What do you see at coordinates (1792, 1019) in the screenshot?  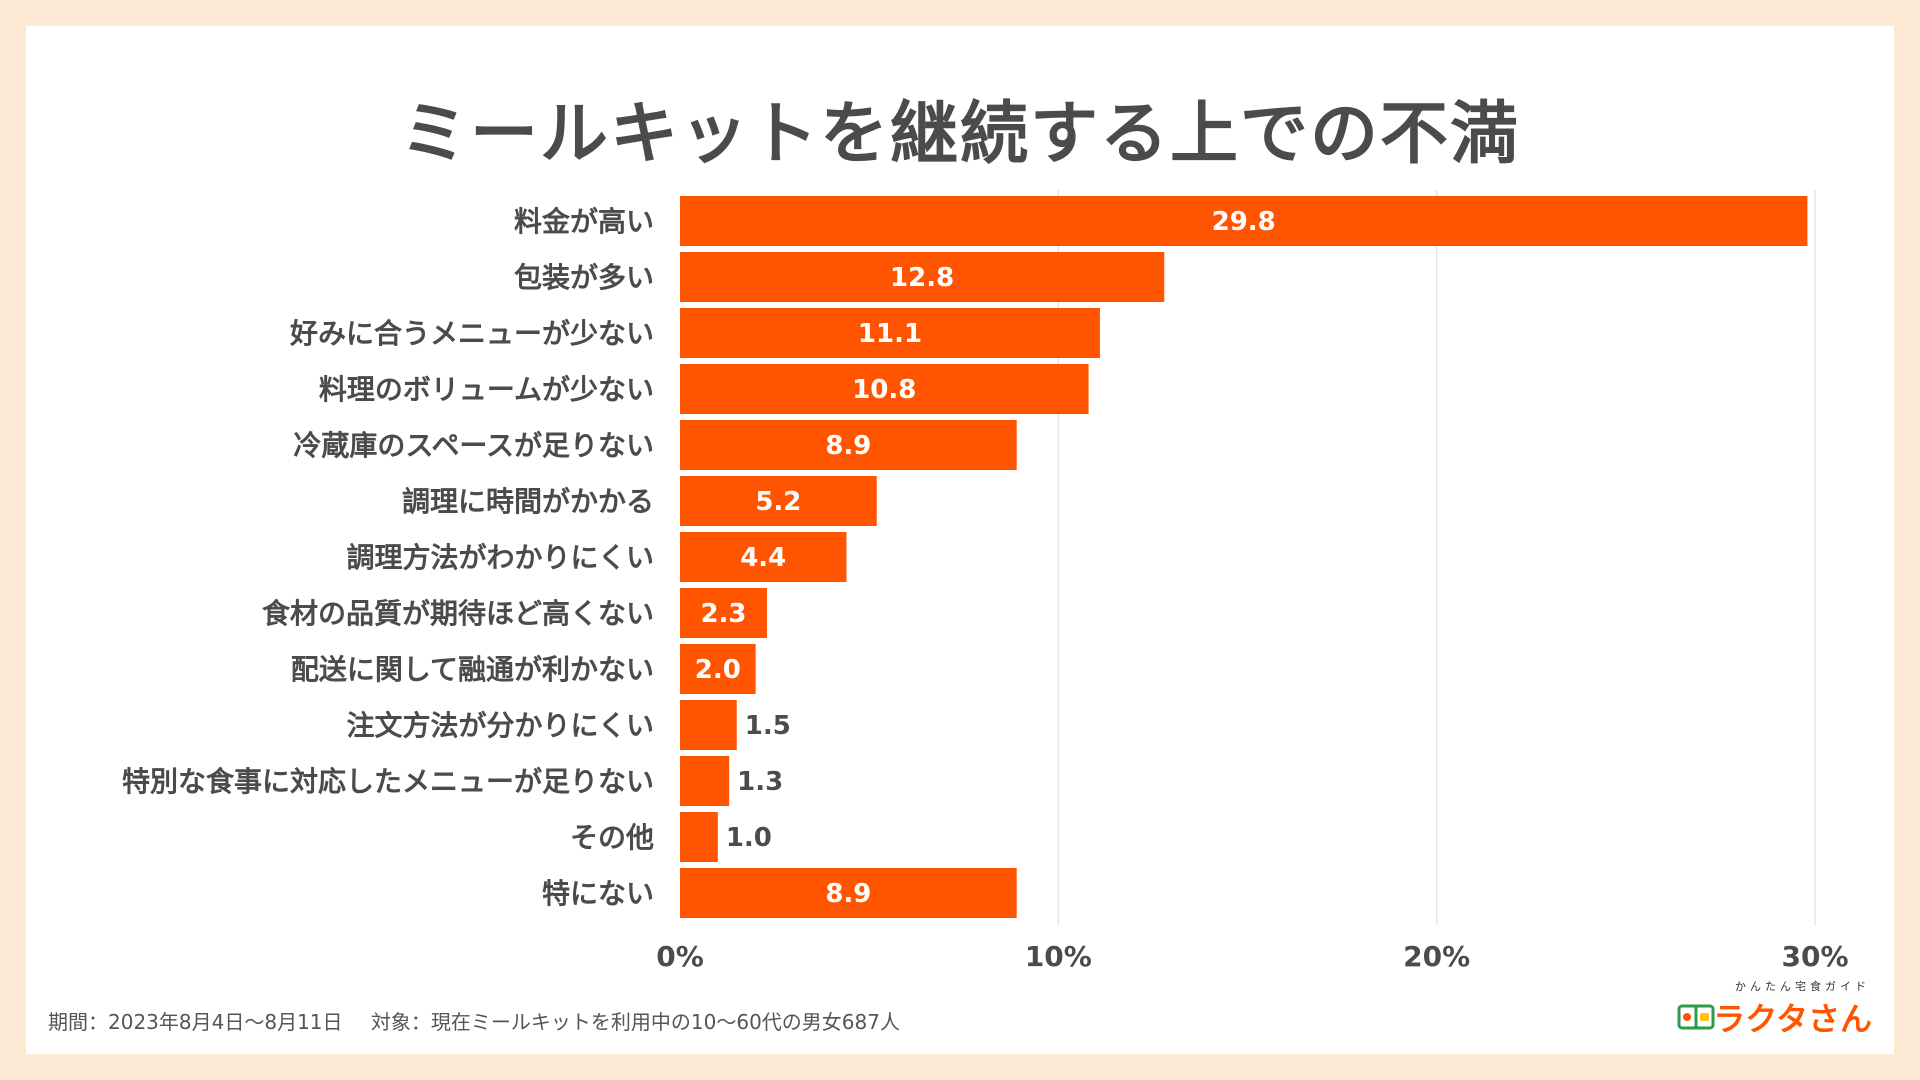 I see `logo-name: ラクタさん` at bounding box center [1792, 1019].